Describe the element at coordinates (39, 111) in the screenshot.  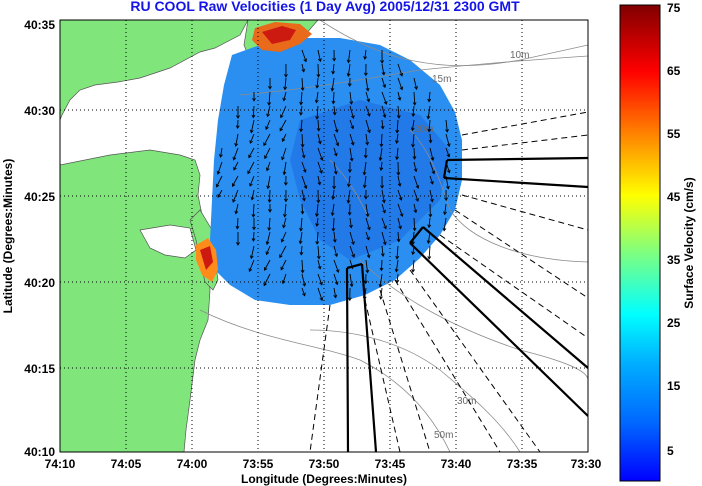
I see `y-tick: 40:30` at that location.